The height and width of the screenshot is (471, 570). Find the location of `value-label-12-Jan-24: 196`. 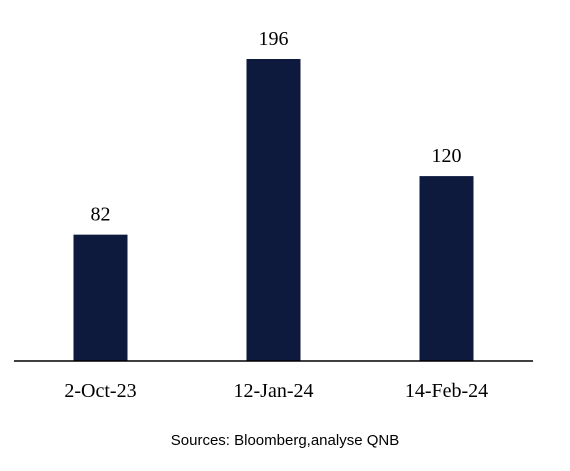

value-label-12-Jan-24: 196 is located at coordinates (274, 39).